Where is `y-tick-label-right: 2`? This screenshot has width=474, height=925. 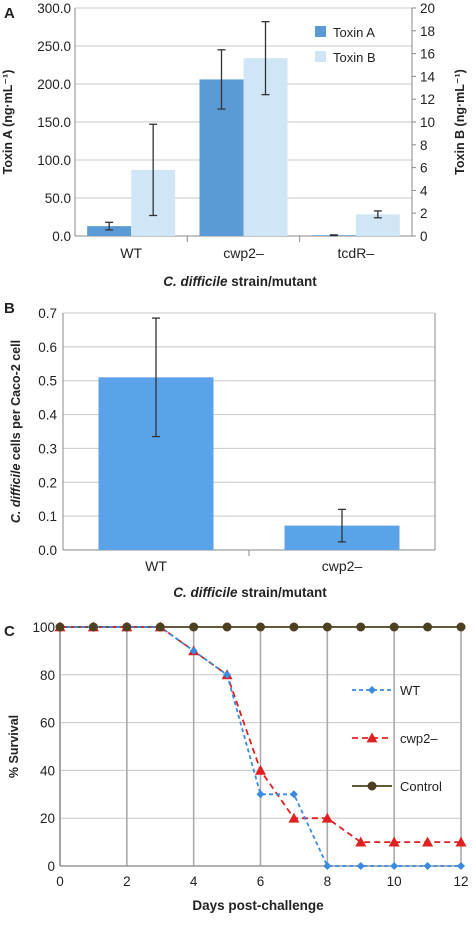
y-tick-label-right: 2 is located at coordinates (424, 213).